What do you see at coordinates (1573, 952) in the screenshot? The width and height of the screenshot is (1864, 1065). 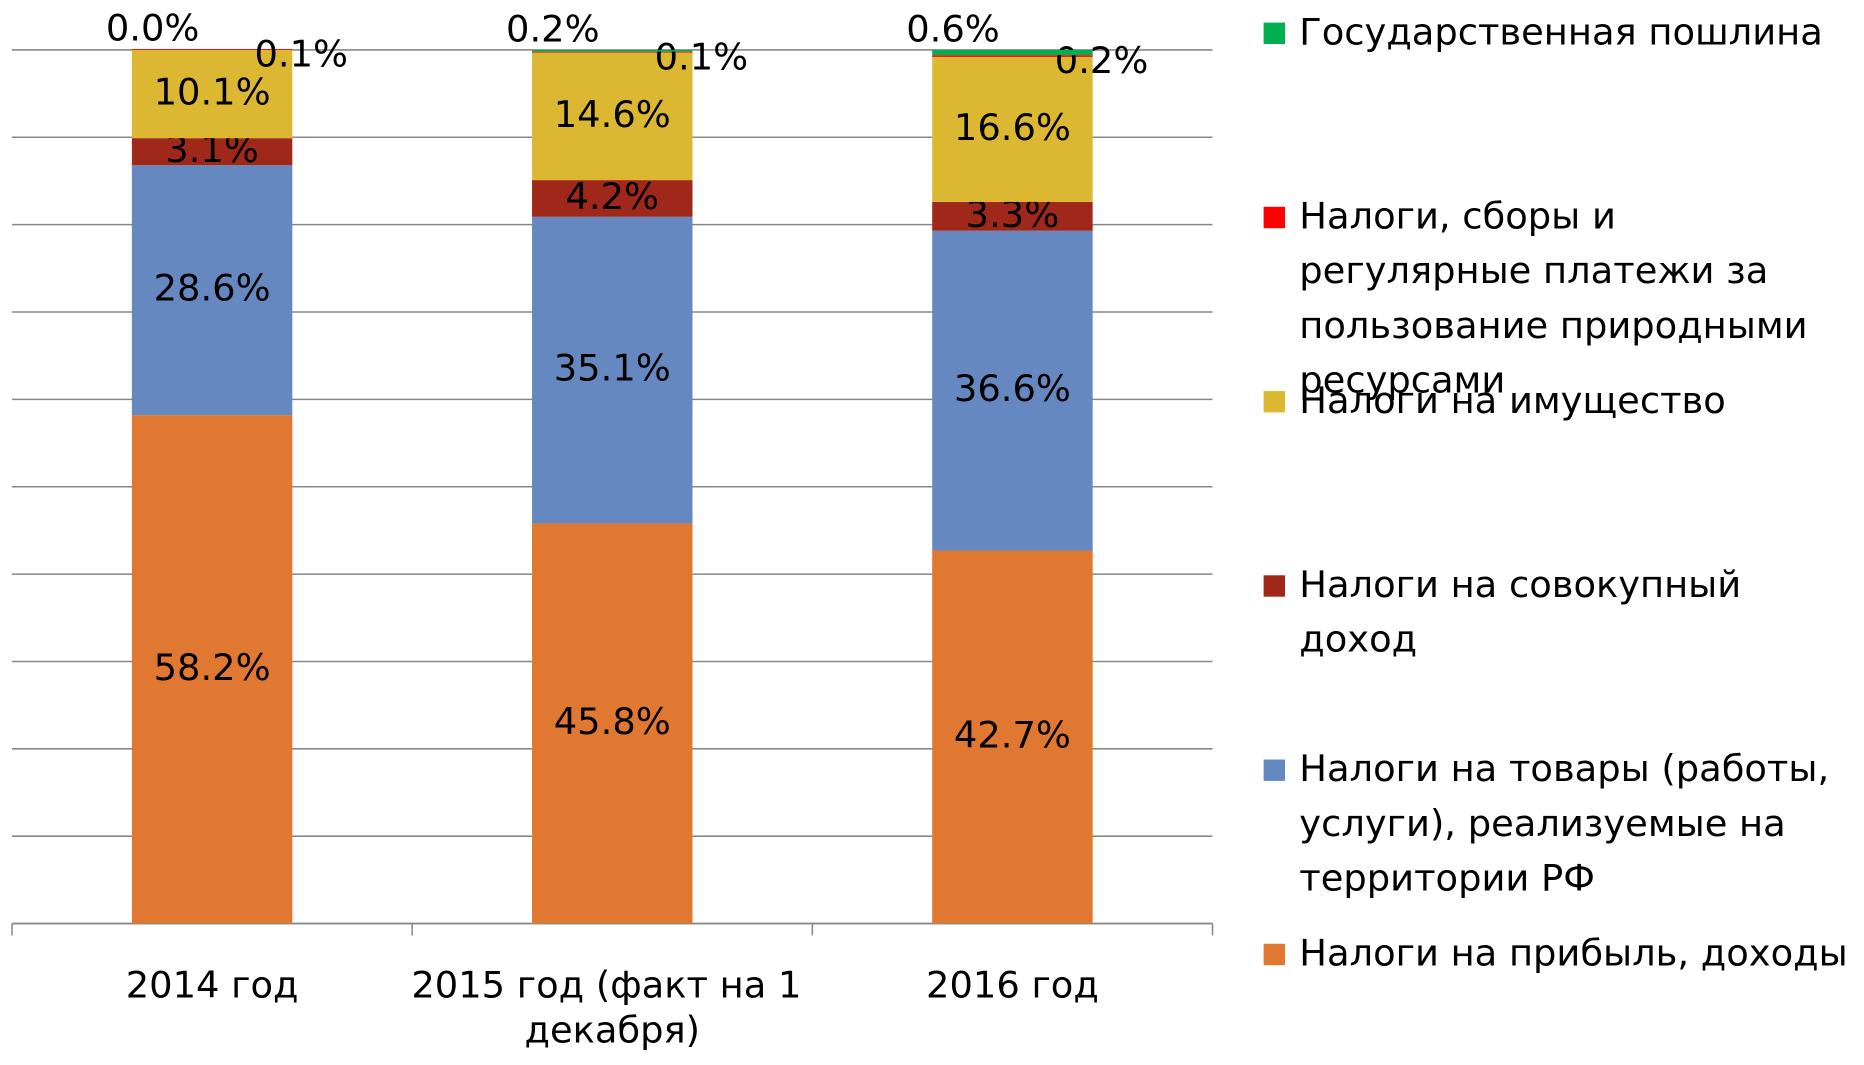 I see `legend-label: Налоги на прибыль, доходы` at bounding box center [1573, 952].